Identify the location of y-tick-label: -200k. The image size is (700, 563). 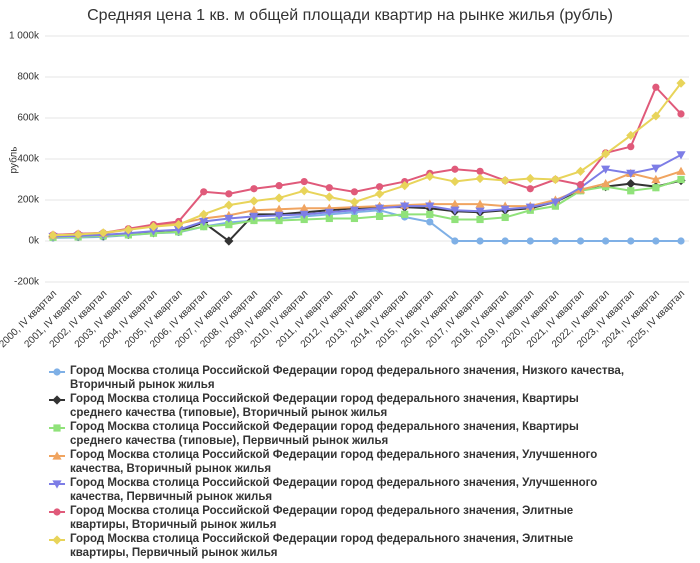
(27, 282).